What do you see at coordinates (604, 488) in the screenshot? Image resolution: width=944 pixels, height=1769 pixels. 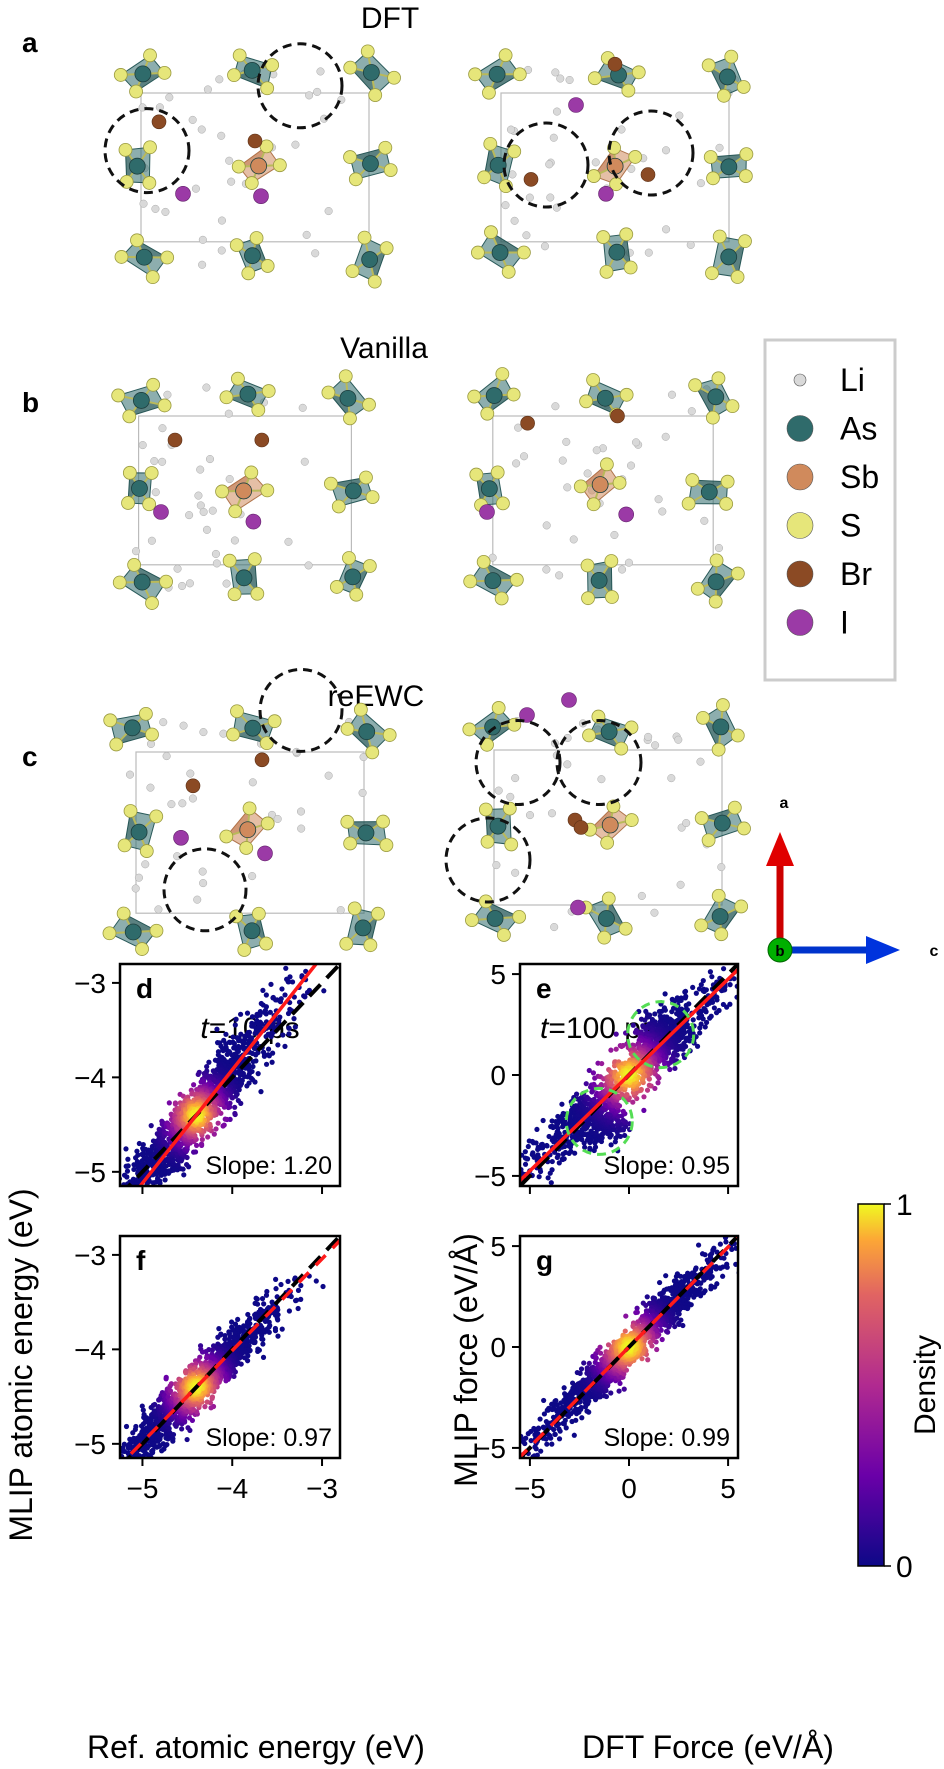 I see `structure-panel` at bounding box center [604, 488].